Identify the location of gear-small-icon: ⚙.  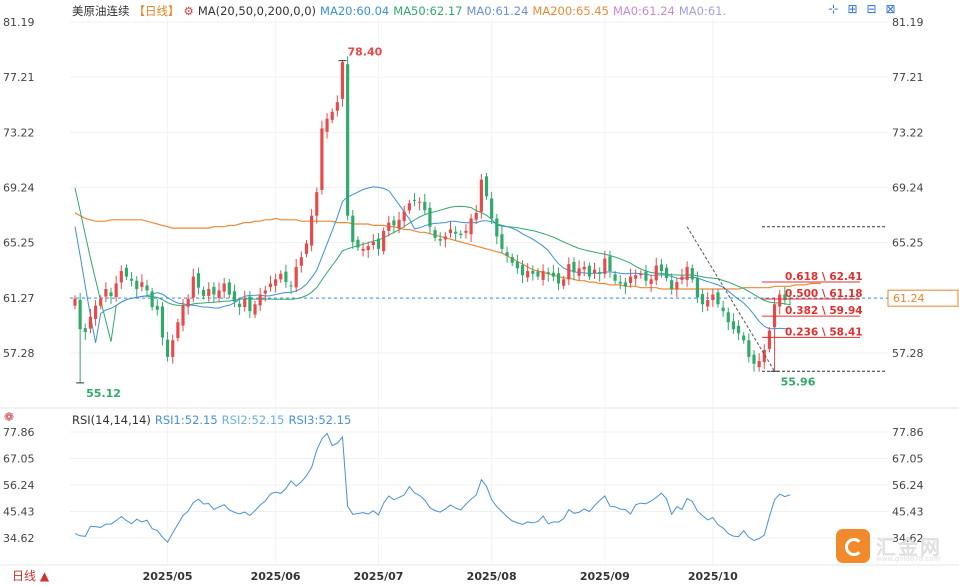
(188, 11).